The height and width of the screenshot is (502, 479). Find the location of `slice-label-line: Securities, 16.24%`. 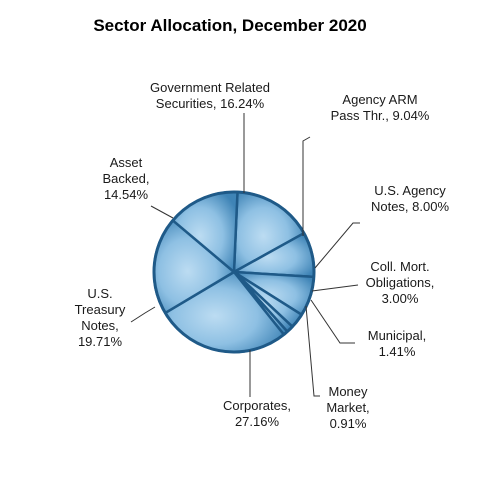

slice-label-line: Securities, 16.24% is located at coordinates (210, 103).